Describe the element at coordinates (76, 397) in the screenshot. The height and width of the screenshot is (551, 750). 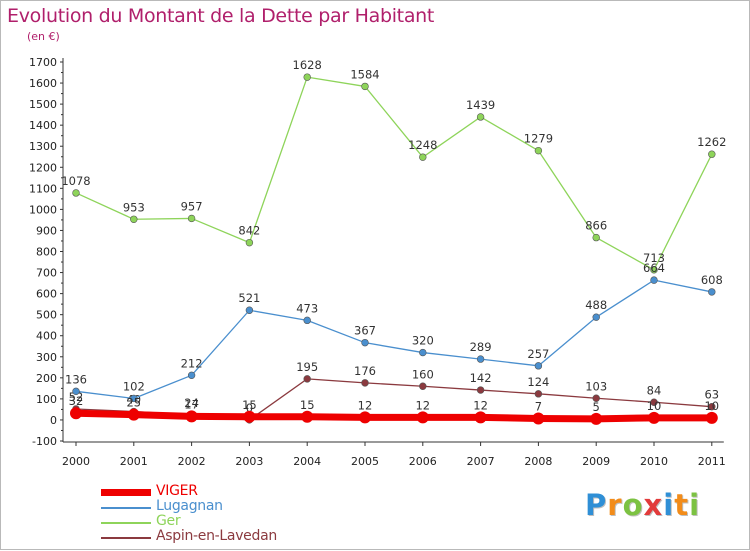
I see `data-label: 52` at that location.